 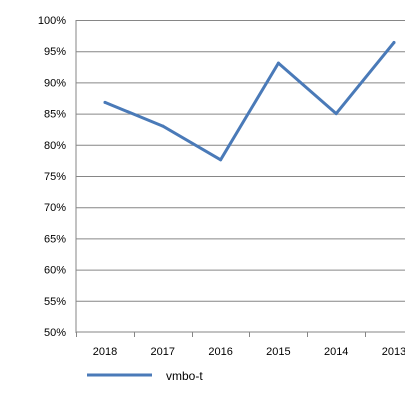 What do you see at coordinates (55, 177) in the screenshot?
I see `y-tick-label-6: 75%` at bounding box center [55, 177].